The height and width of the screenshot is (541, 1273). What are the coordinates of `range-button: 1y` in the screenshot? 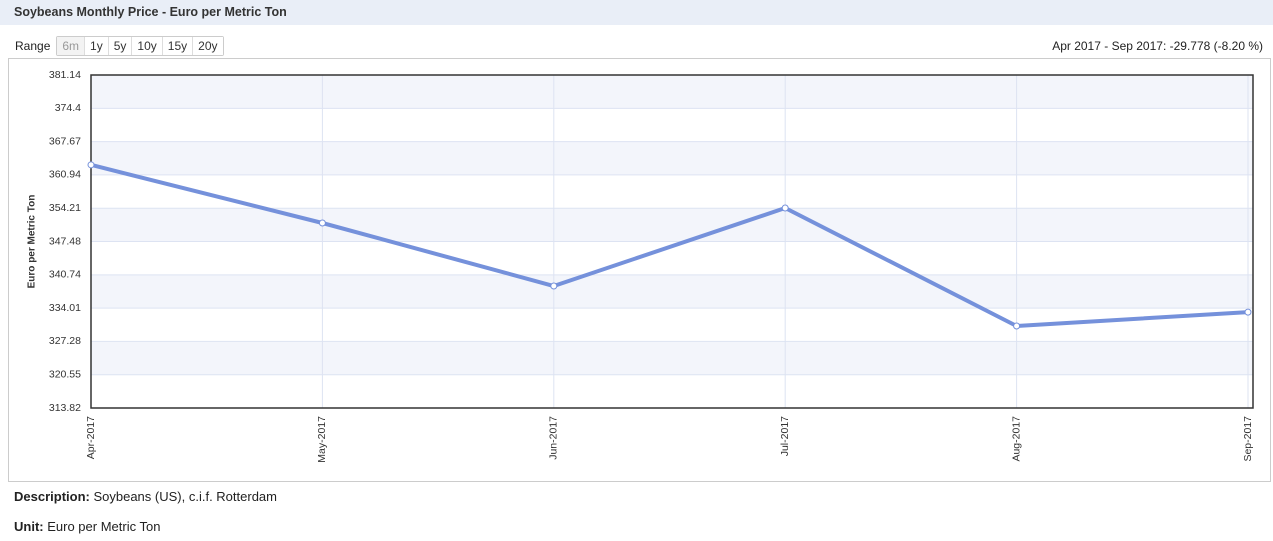 It's located at (97, 46).